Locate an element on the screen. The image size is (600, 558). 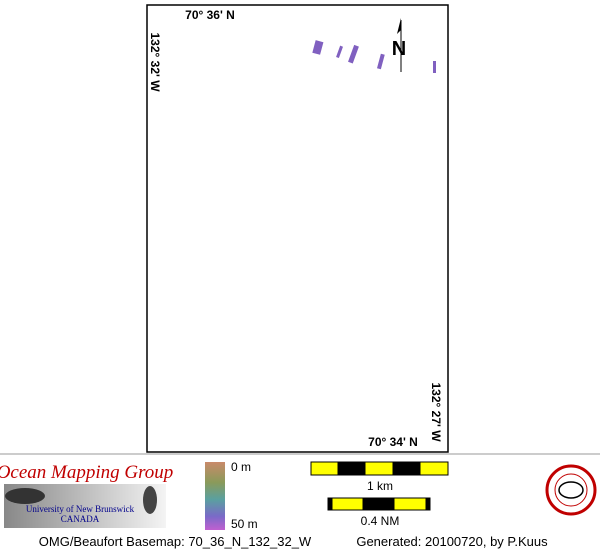
left-longitude: 132° 32' W is located at coordinates (155, 62).